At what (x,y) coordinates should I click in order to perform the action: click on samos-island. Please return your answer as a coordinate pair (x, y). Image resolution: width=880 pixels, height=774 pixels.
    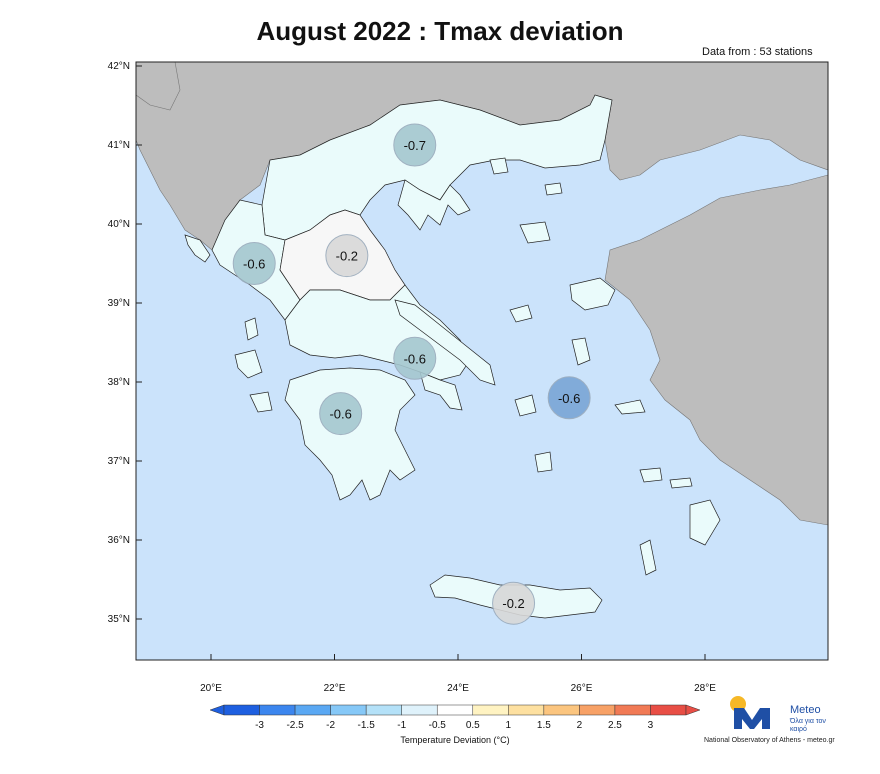
    Looking at the image, I should click on (630, 407).